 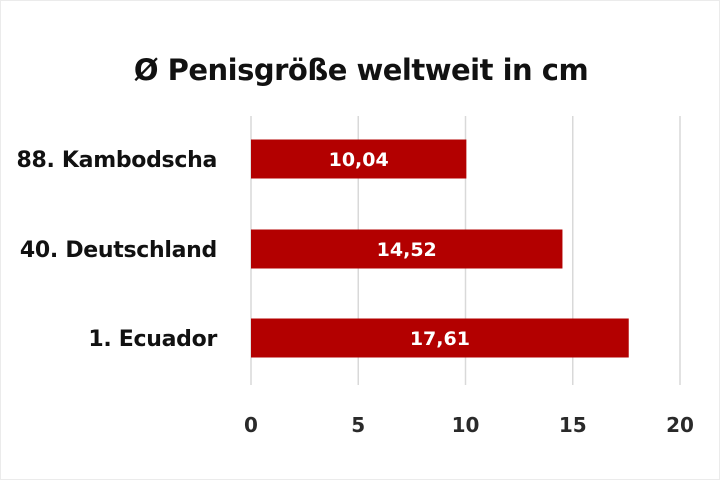 I want to click on data-labels: 10,04 14,52 17,61, so click(x=399, y=249).